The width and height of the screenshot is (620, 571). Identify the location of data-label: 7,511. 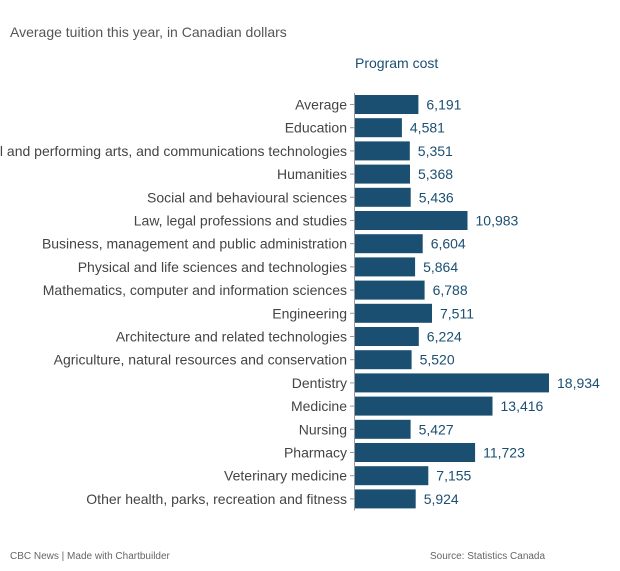
(457, 313).